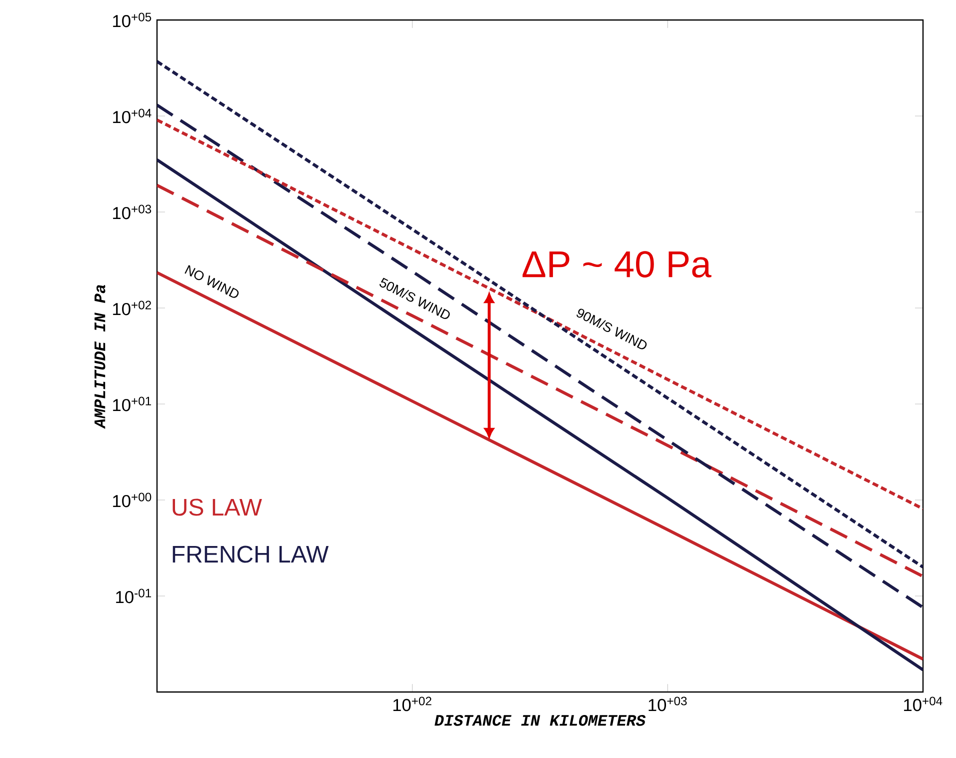 The height and width of the screenshot is (758, 956). Describe the element at coordinates (617, 264) in the screenshot. I see `annotation: ΔP ~ 40 Pa` at that location.